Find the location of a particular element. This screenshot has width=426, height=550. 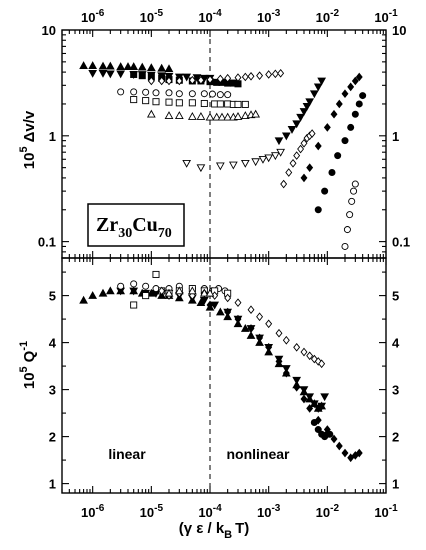

y-tick-label-right: 1 is located at coordinates (395, 484).